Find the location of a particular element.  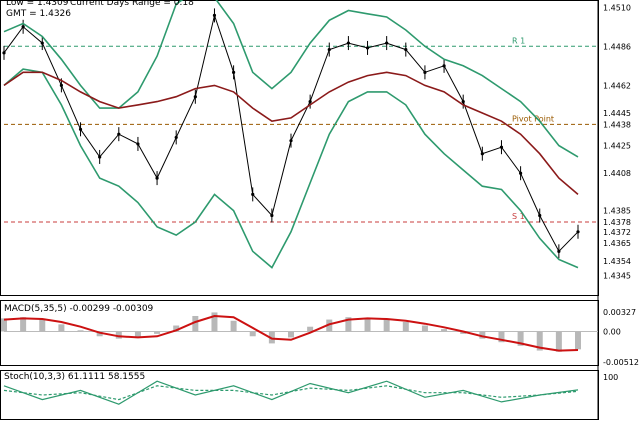

price-tick-label: 1.4510 is located at coordinates (617, 7).